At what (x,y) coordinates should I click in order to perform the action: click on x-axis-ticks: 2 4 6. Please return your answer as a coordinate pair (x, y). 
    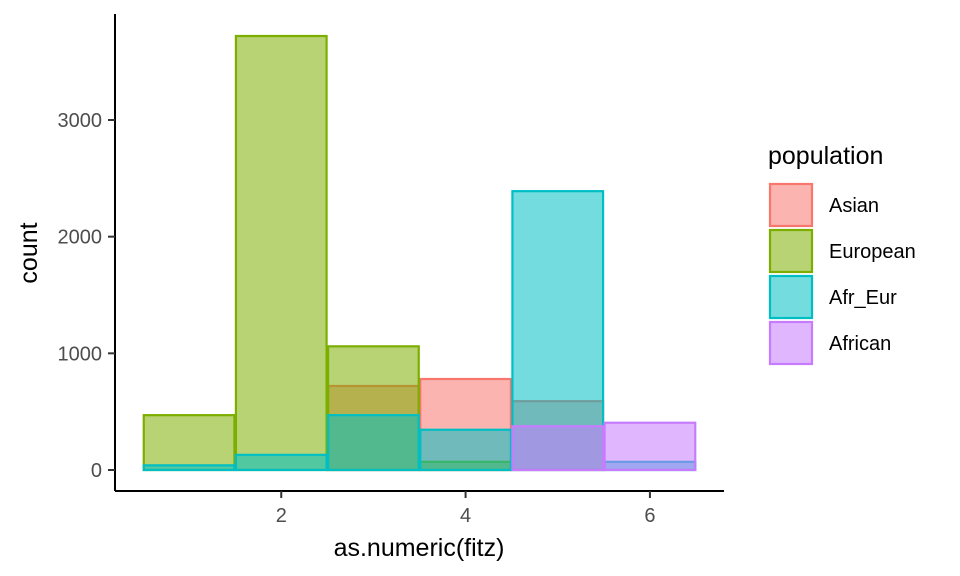
    Looking at the image, I should click on (465, 509).